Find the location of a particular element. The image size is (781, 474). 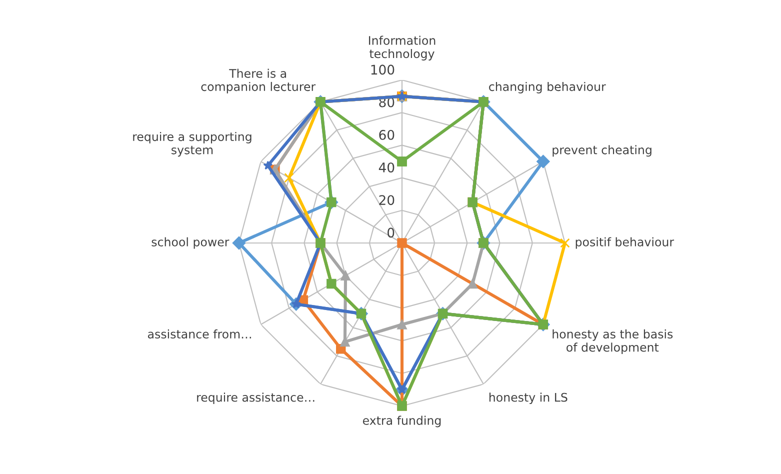

spoke-label: changing behaviour is located at coordinates (547, 88).